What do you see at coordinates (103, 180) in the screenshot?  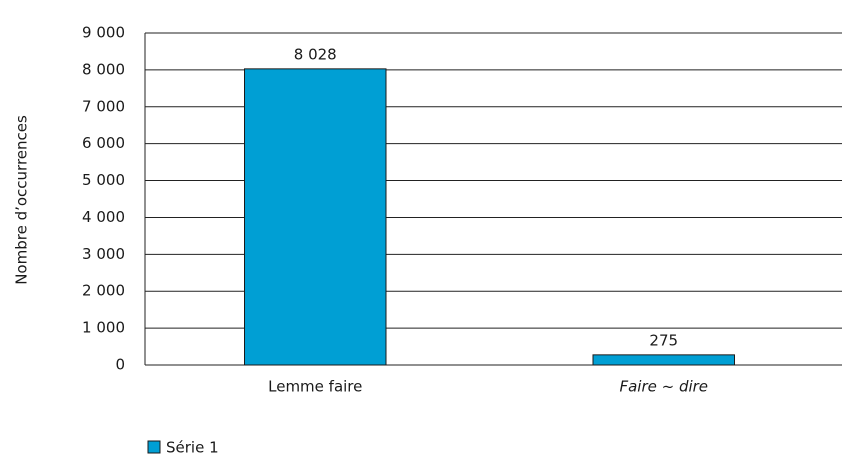 I see `y-tick-label: 5 000` at bounding box center [103, 180].